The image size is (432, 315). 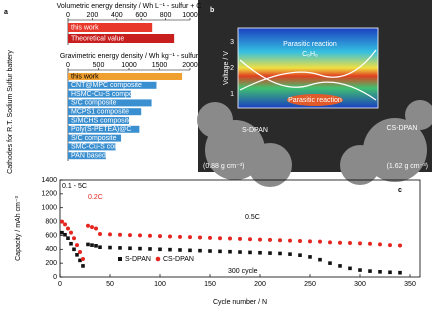 I want to click on bar-label: HSMC-Cu-S composite, so click(x=107, y=94).